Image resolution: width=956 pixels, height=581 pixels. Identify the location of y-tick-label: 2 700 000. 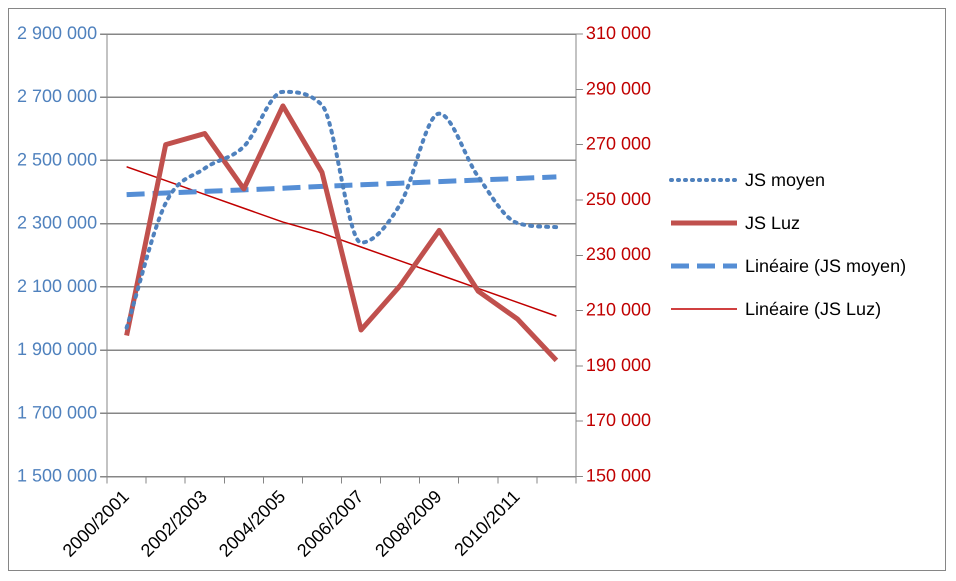
(57, 96).